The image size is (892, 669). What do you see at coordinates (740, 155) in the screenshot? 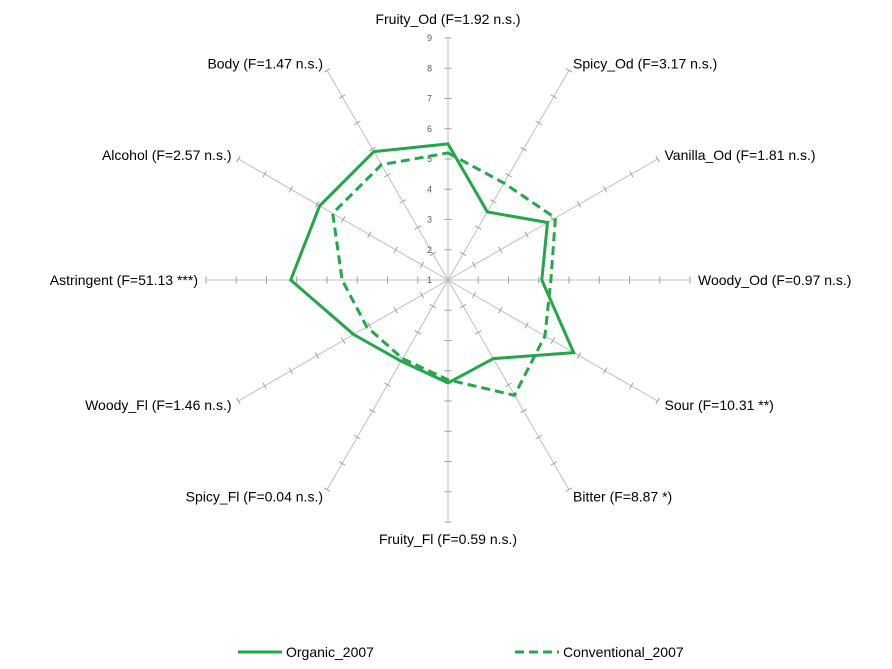
I see `category-label: Vanilla_Od (F=1.81 n.s.)` at bounding box center [740, 155].